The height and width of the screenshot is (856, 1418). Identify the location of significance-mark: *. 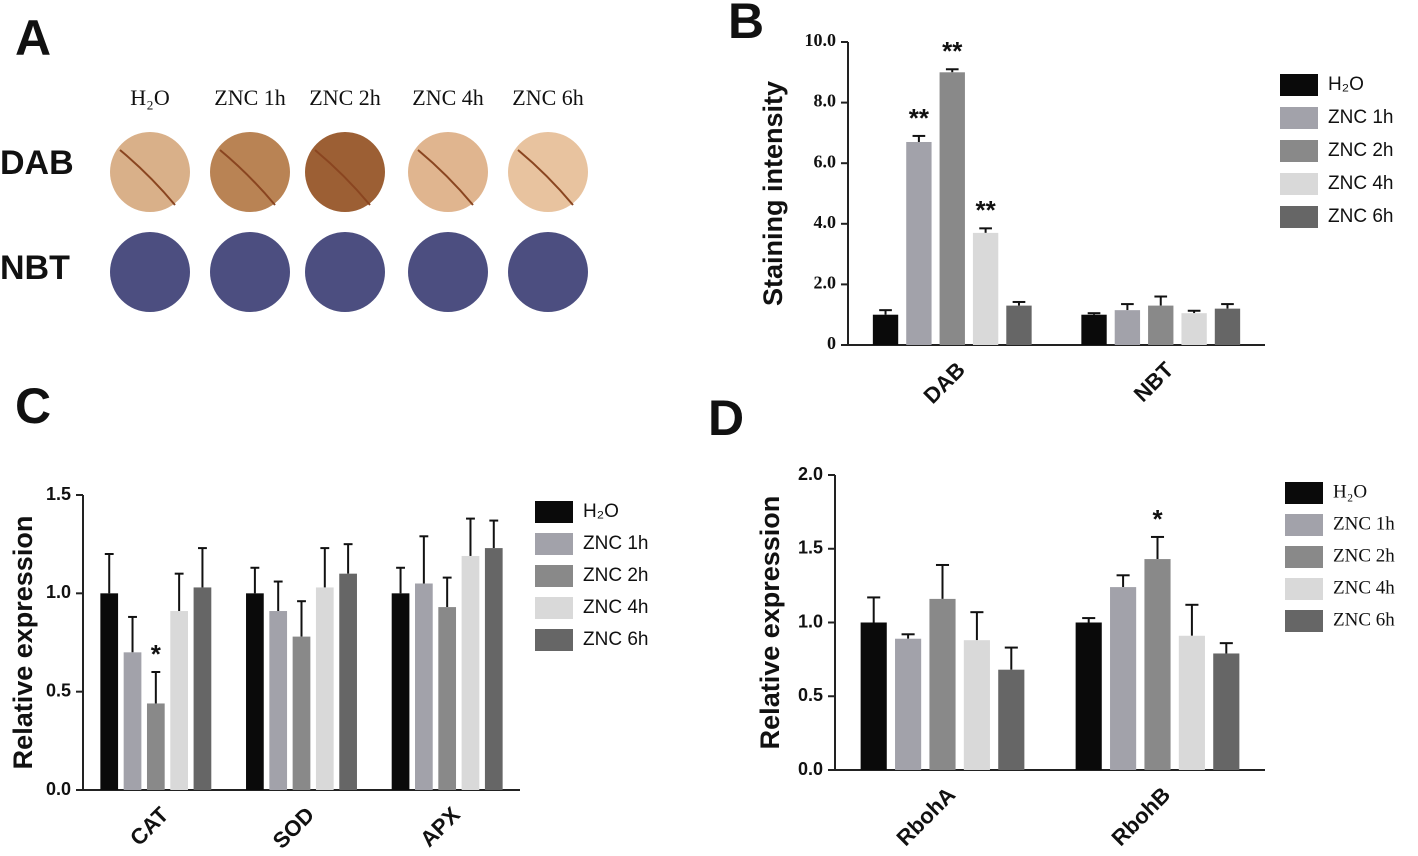
(1157, 519).